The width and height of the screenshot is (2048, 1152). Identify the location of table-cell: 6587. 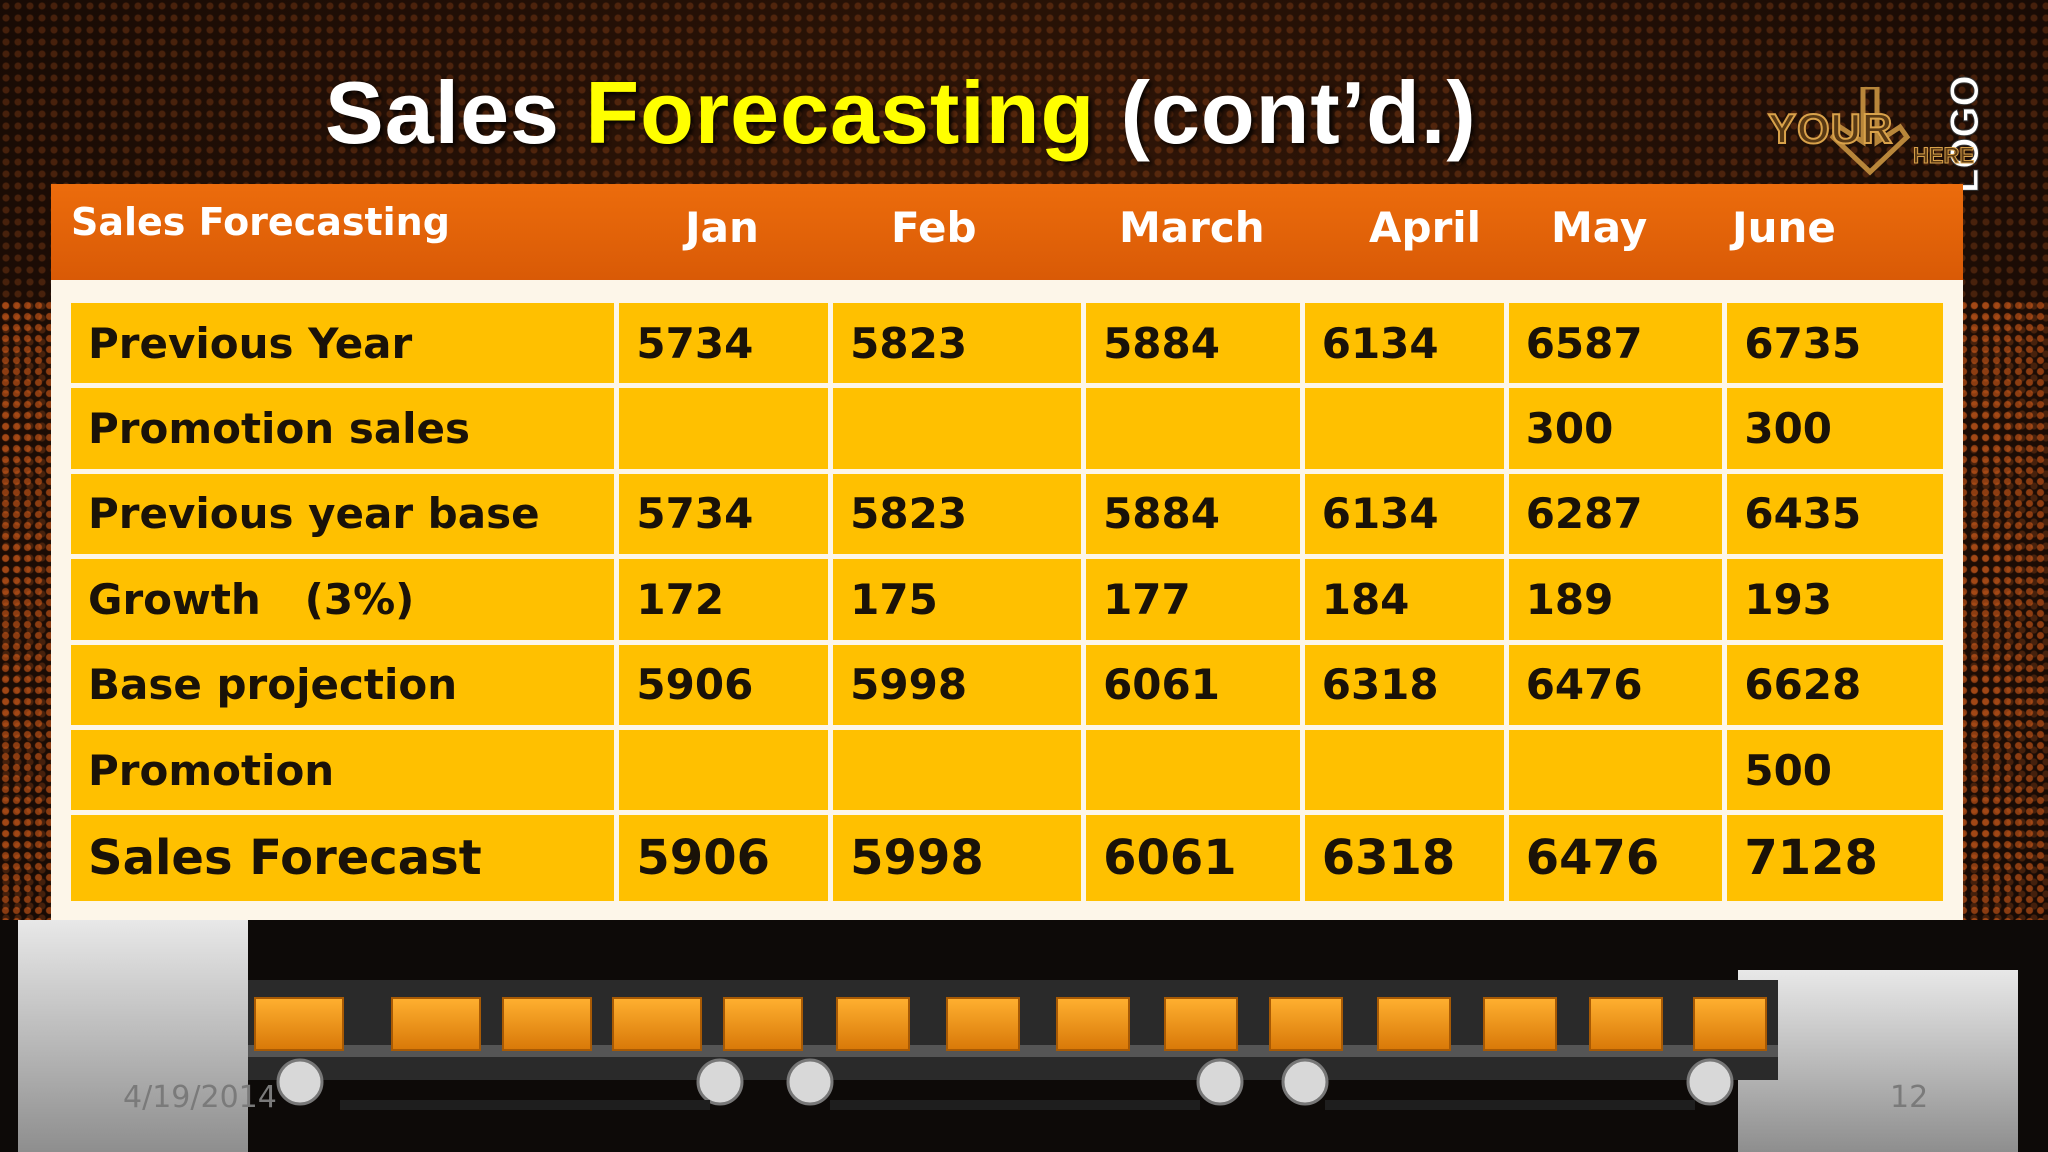
(1615, 343).